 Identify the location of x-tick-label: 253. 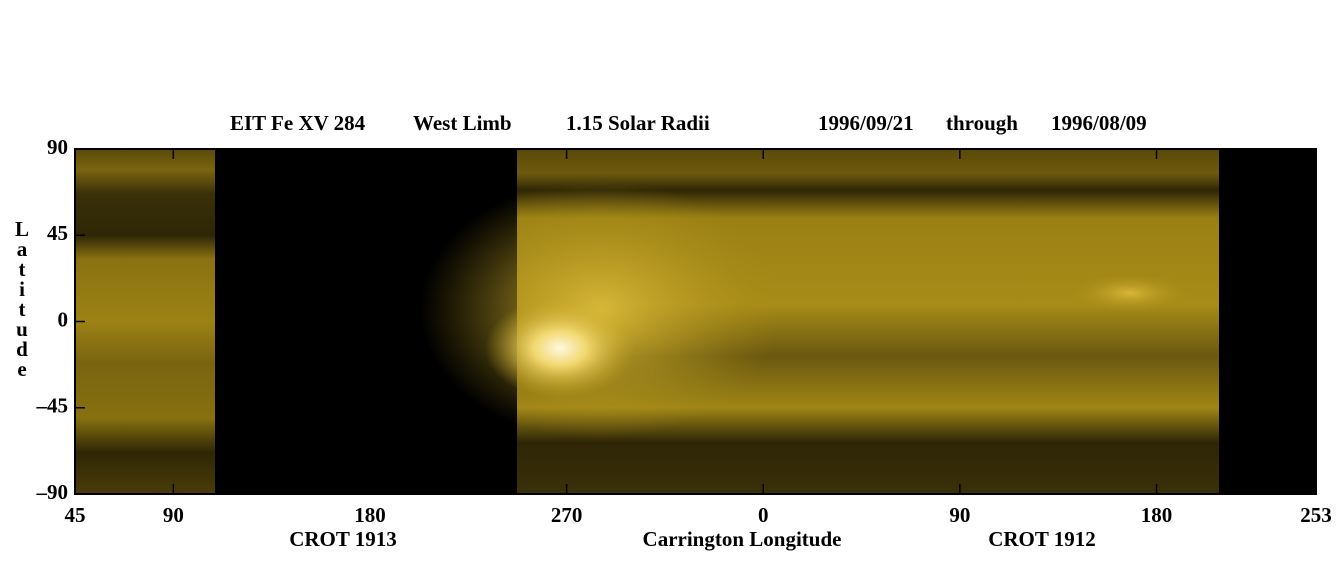
(1316, 515).